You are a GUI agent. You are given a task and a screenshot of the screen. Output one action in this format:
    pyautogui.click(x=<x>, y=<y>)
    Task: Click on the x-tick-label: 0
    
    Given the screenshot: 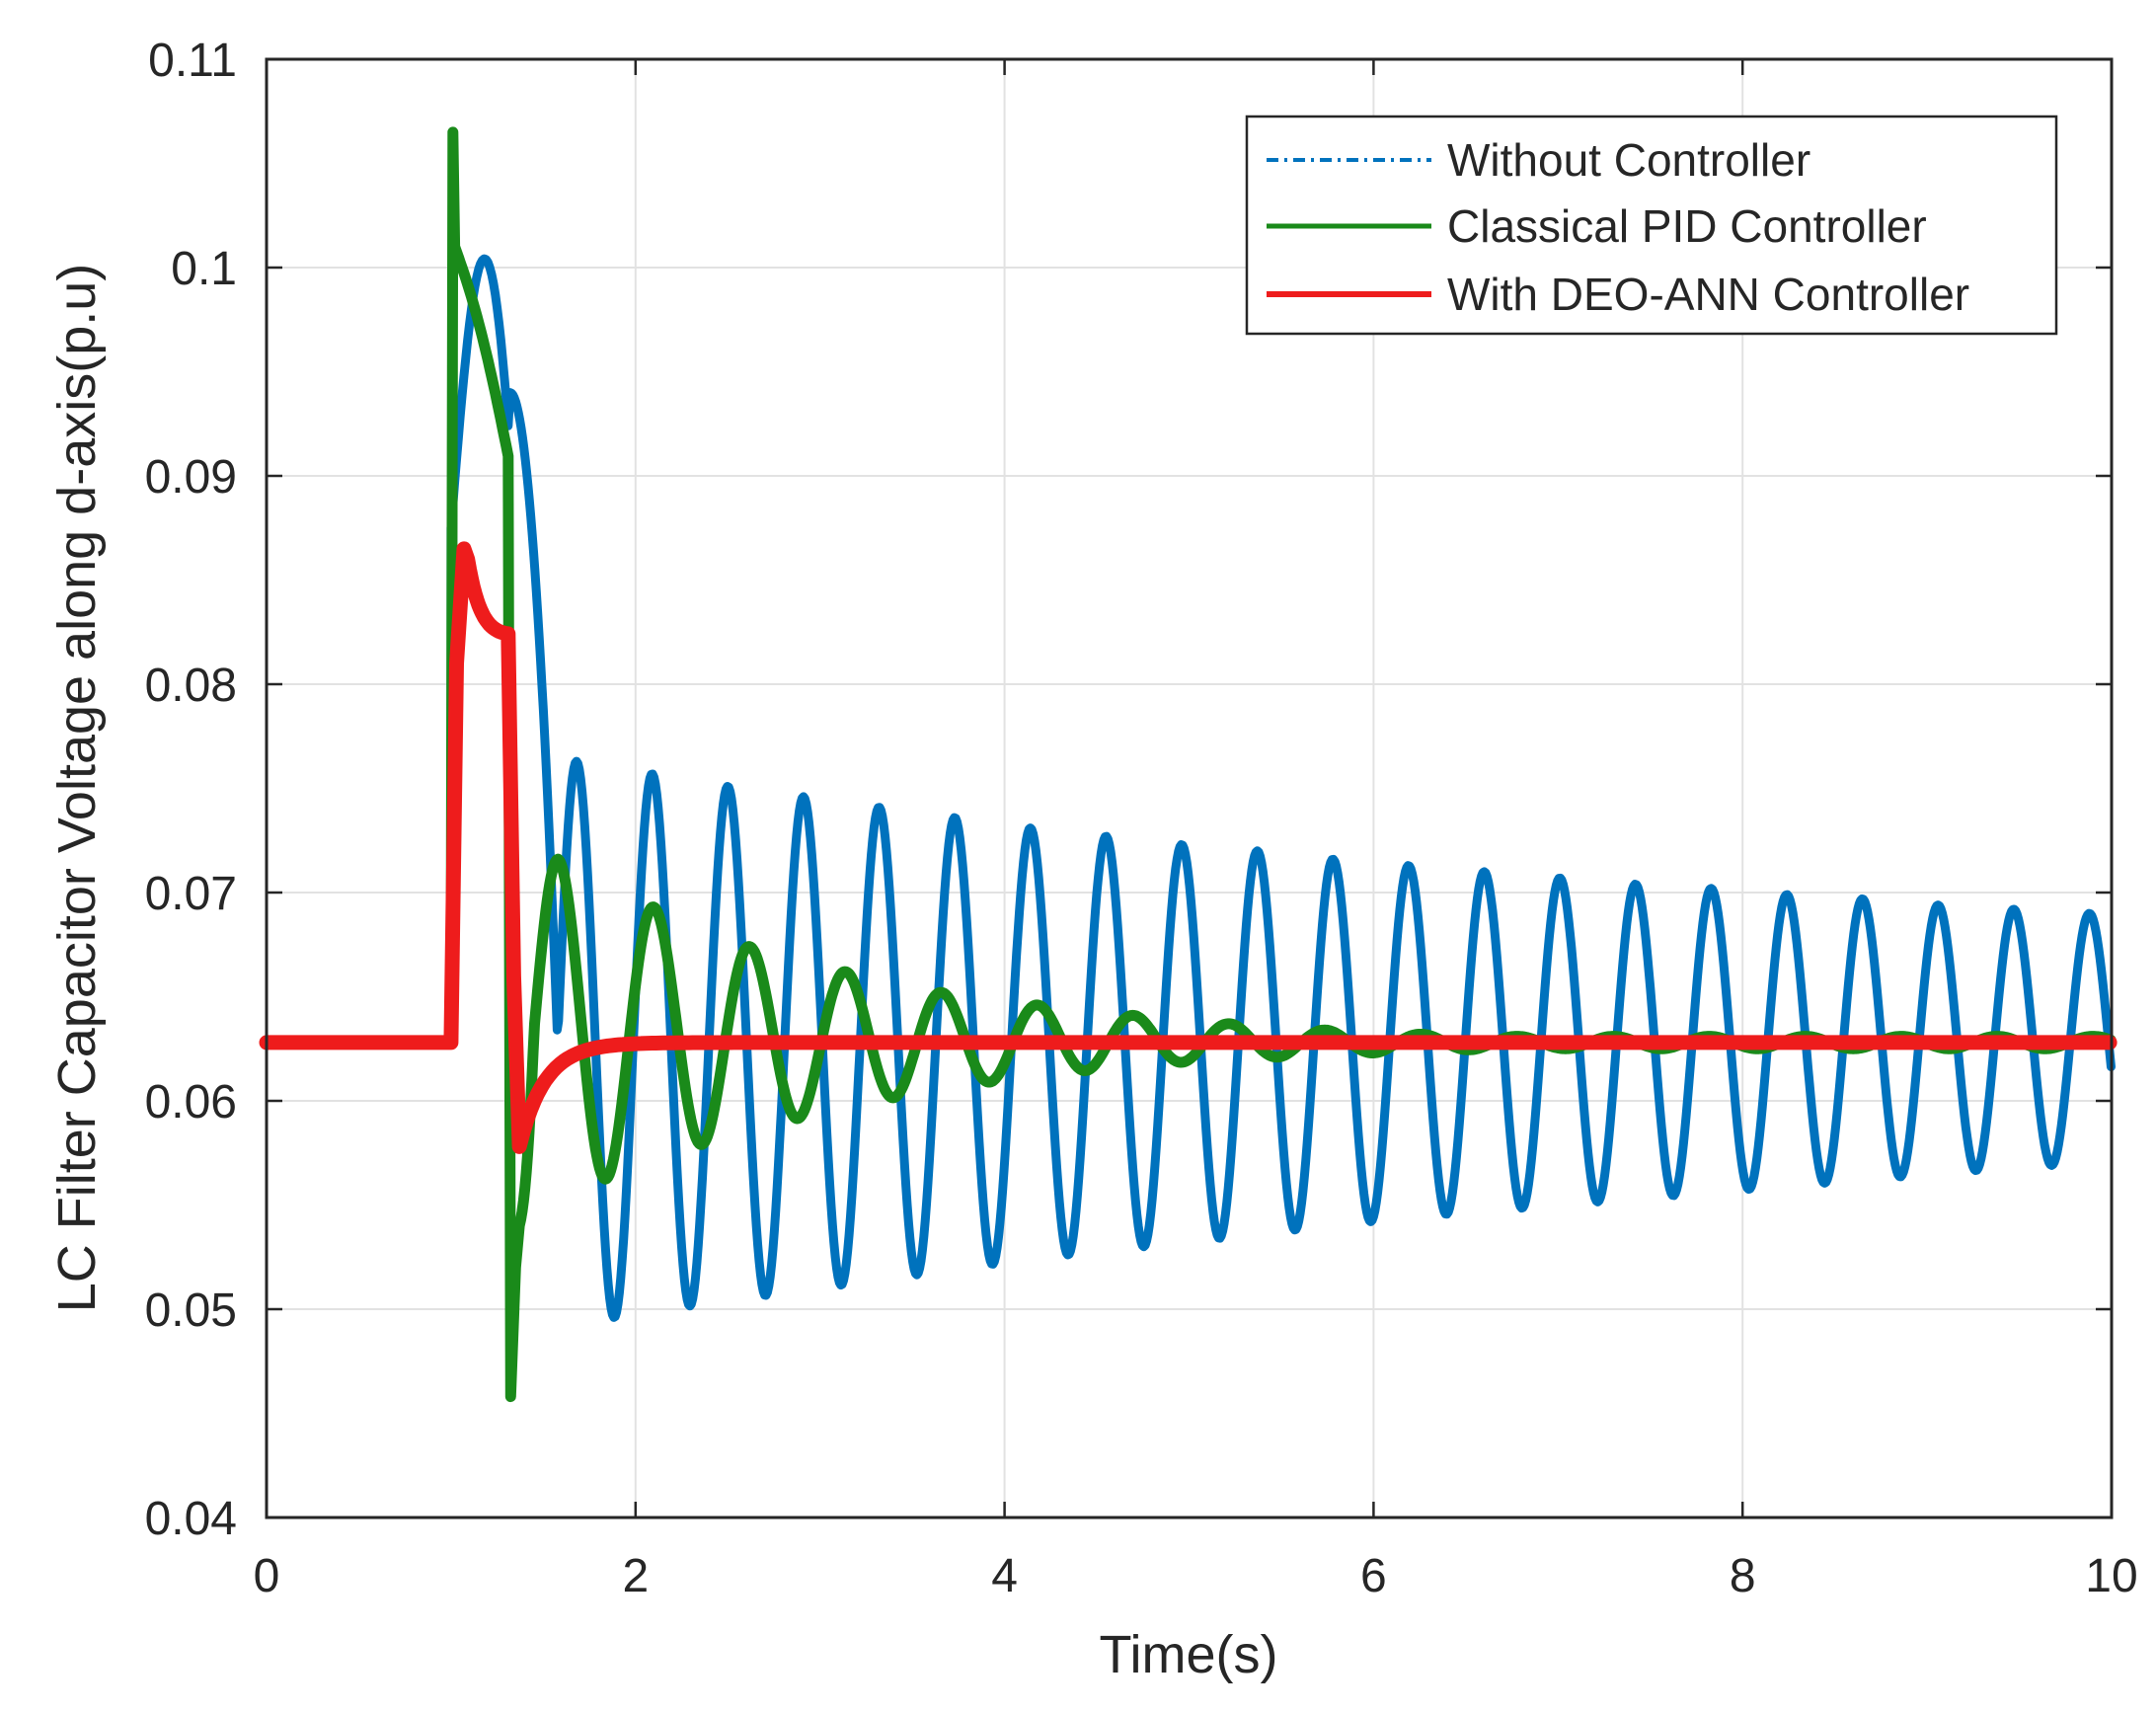 What is the action you would take?
    pyautogui.click(x=267, y=1576)
    